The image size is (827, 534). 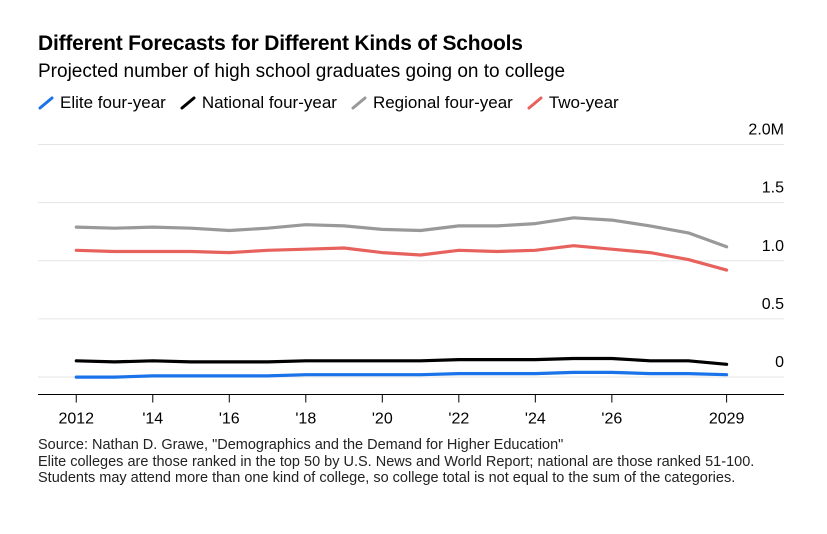 I want to click on legend-label-regional: Regional four-year, so click(x=442, y=102).